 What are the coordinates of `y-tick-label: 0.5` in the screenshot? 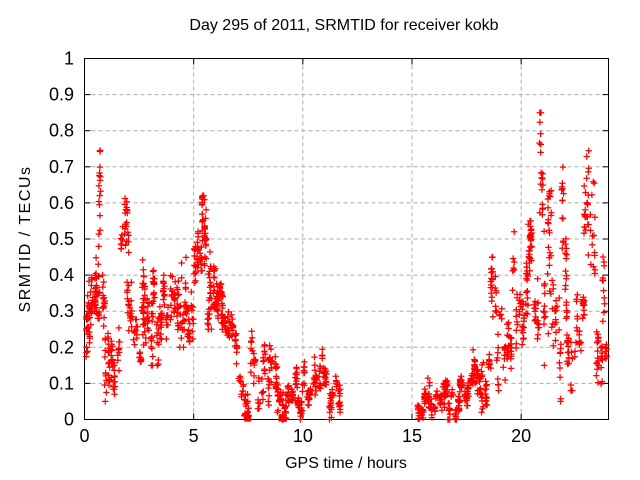 It's located at (61, 239).